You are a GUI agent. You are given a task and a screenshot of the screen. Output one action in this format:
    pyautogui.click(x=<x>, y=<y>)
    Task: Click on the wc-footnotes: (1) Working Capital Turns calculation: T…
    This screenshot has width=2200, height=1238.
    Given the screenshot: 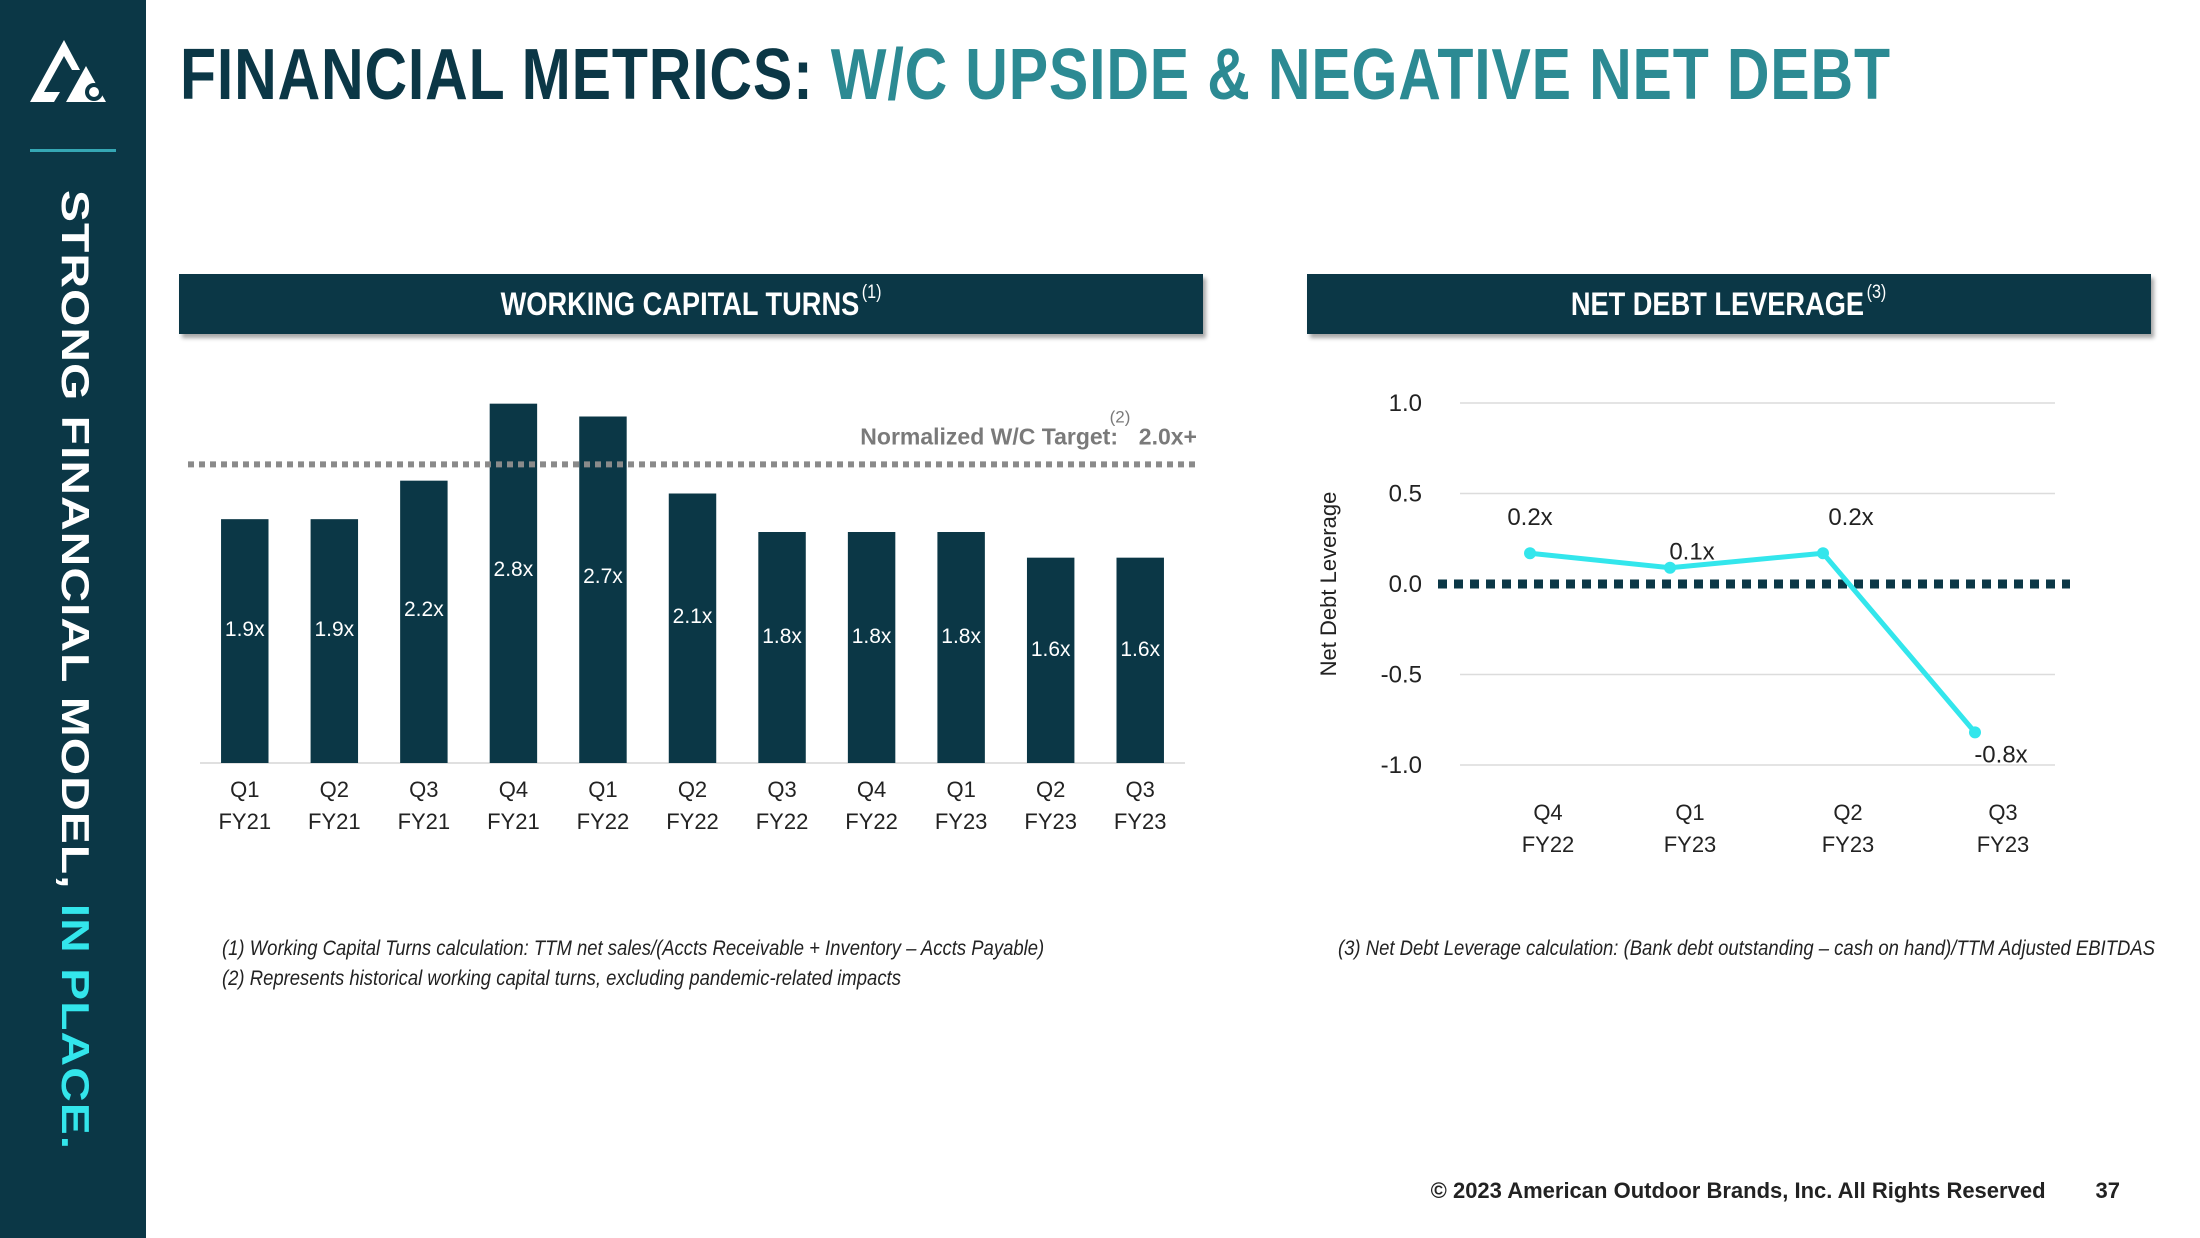 What is the action you would take?
    pyautogui.click(x=633, y=964)
    